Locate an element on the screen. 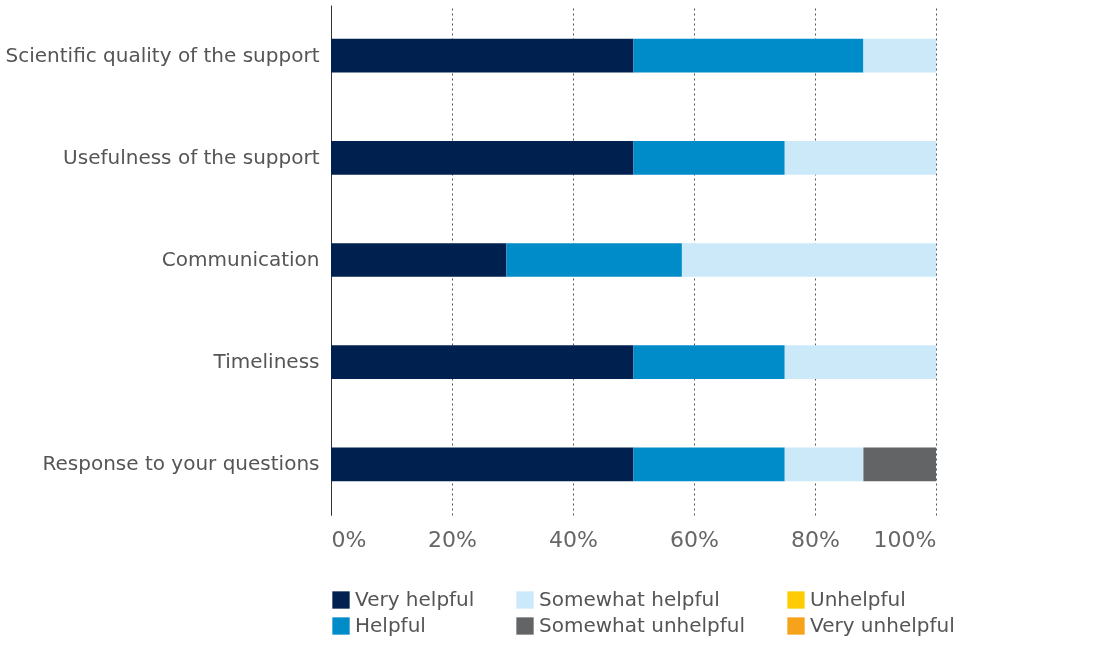 The width and height of the screenshot is (1108, 659). x-tick-label: 0% is located at coordinates (349, 539).